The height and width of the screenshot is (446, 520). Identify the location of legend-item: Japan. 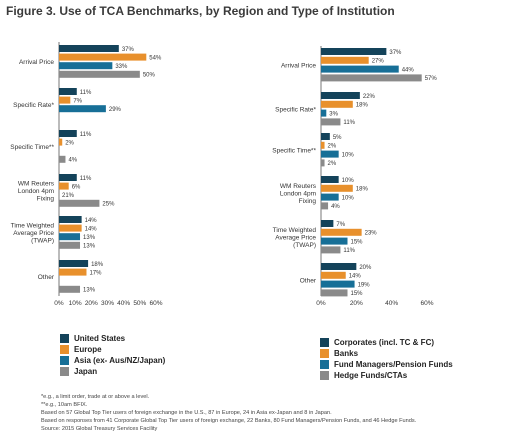
(112, 371).